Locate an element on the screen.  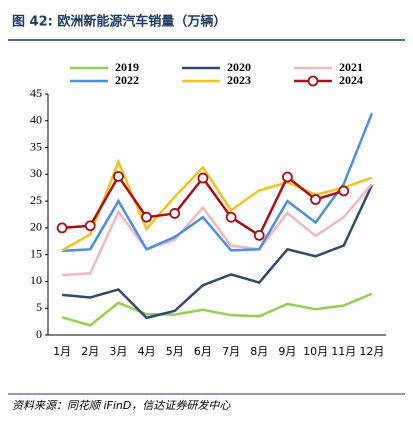
source: 资料来源：同花顺 iFinD，信达证券研发中心 is located at coordinates (121, 405).